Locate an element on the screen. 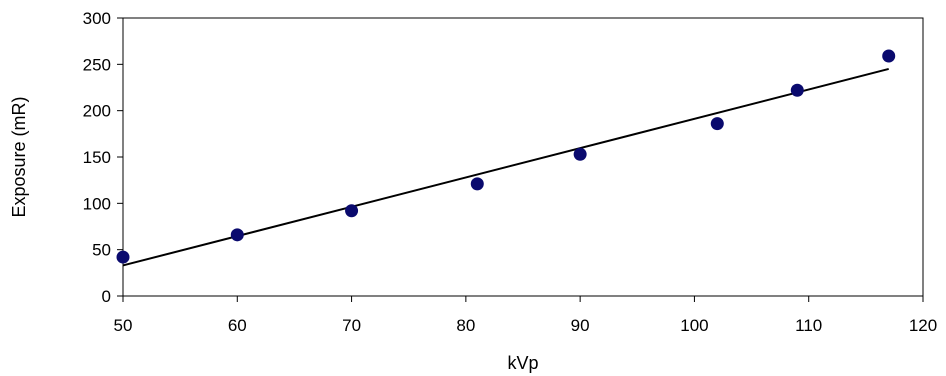  y-tick-label: 200 is located at coordinates (97, 111).